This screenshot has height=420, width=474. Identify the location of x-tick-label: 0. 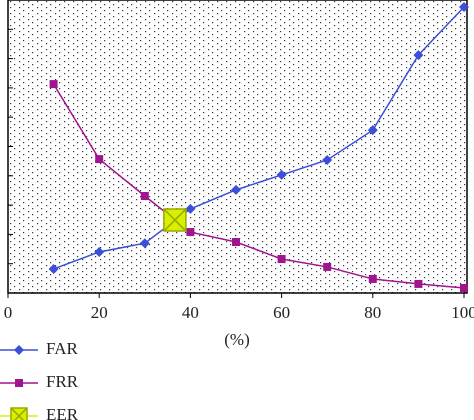
(8, 312).